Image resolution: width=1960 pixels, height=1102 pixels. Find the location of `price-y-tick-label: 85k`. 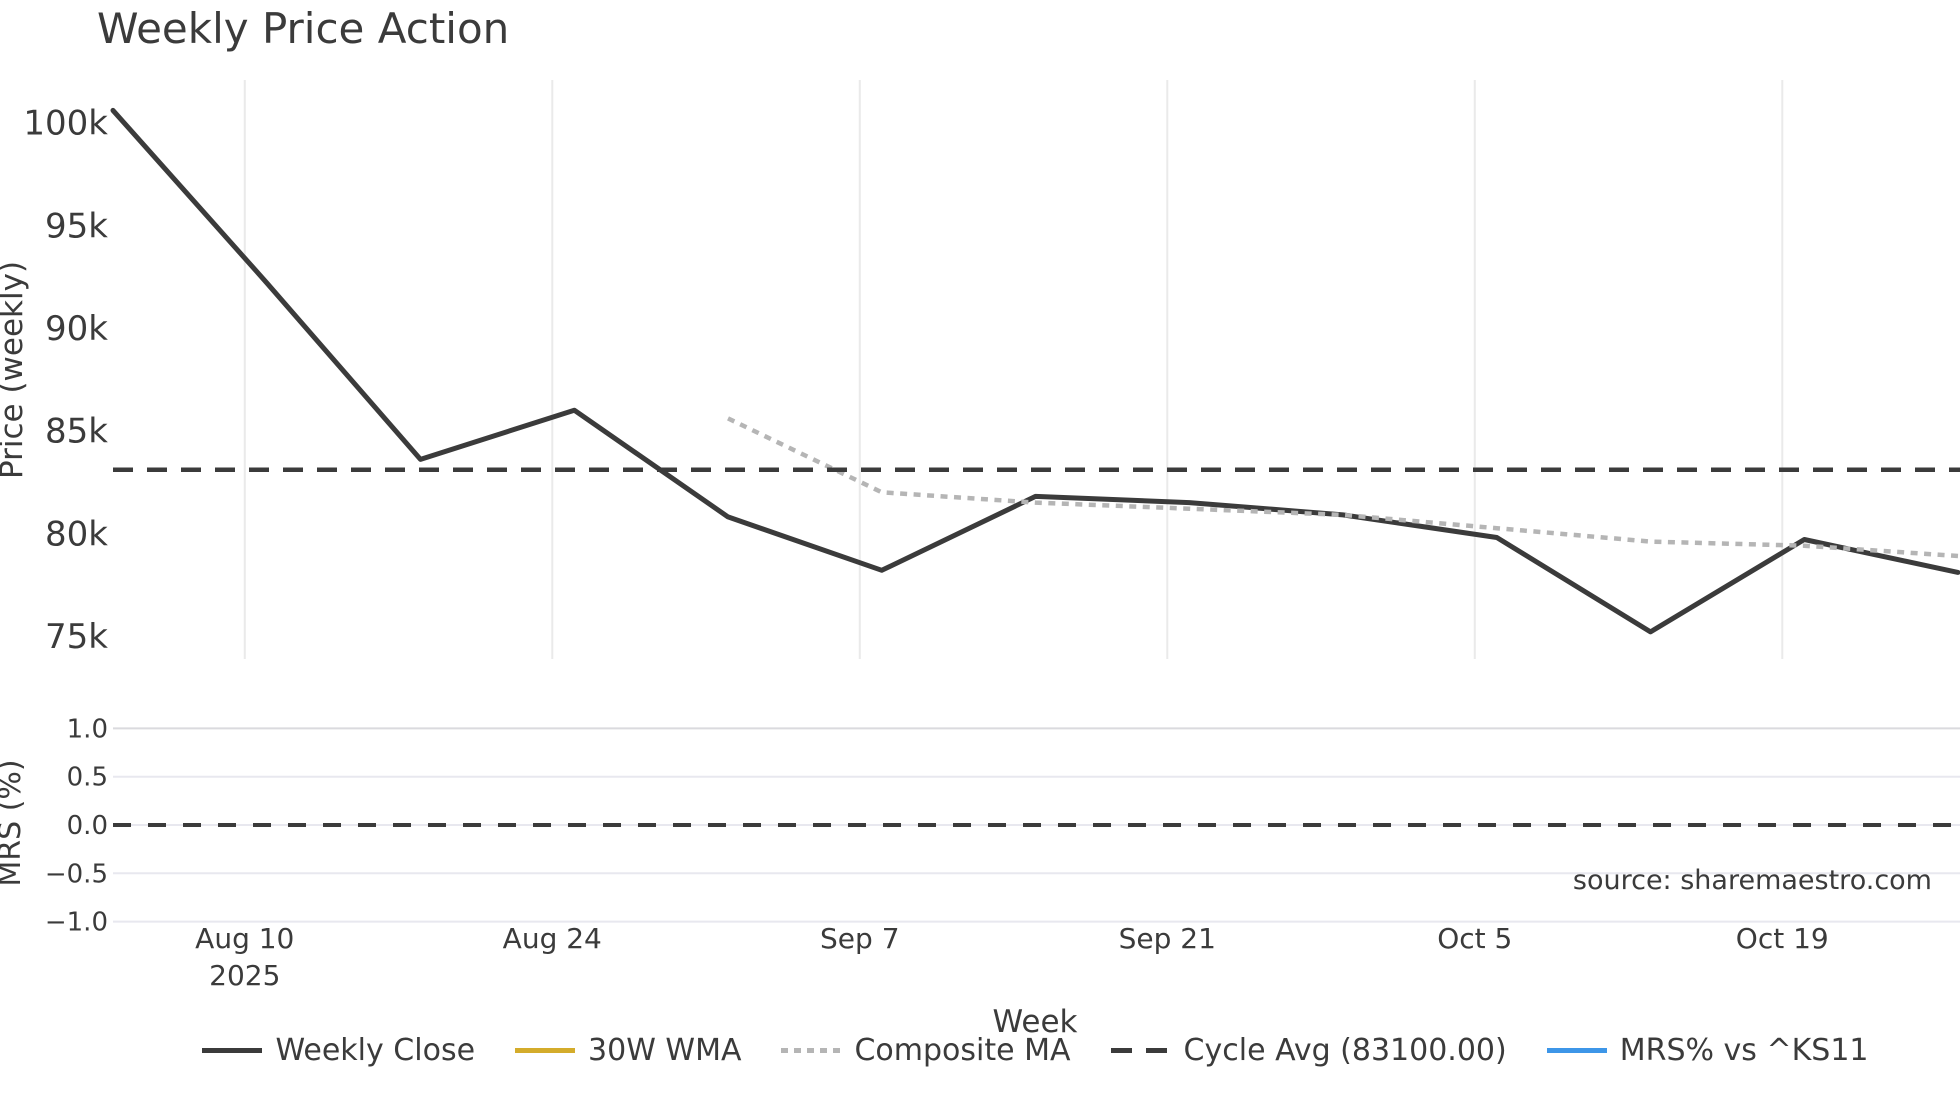

price-y-tick-label: 85k is located at coordinates (76, 432).